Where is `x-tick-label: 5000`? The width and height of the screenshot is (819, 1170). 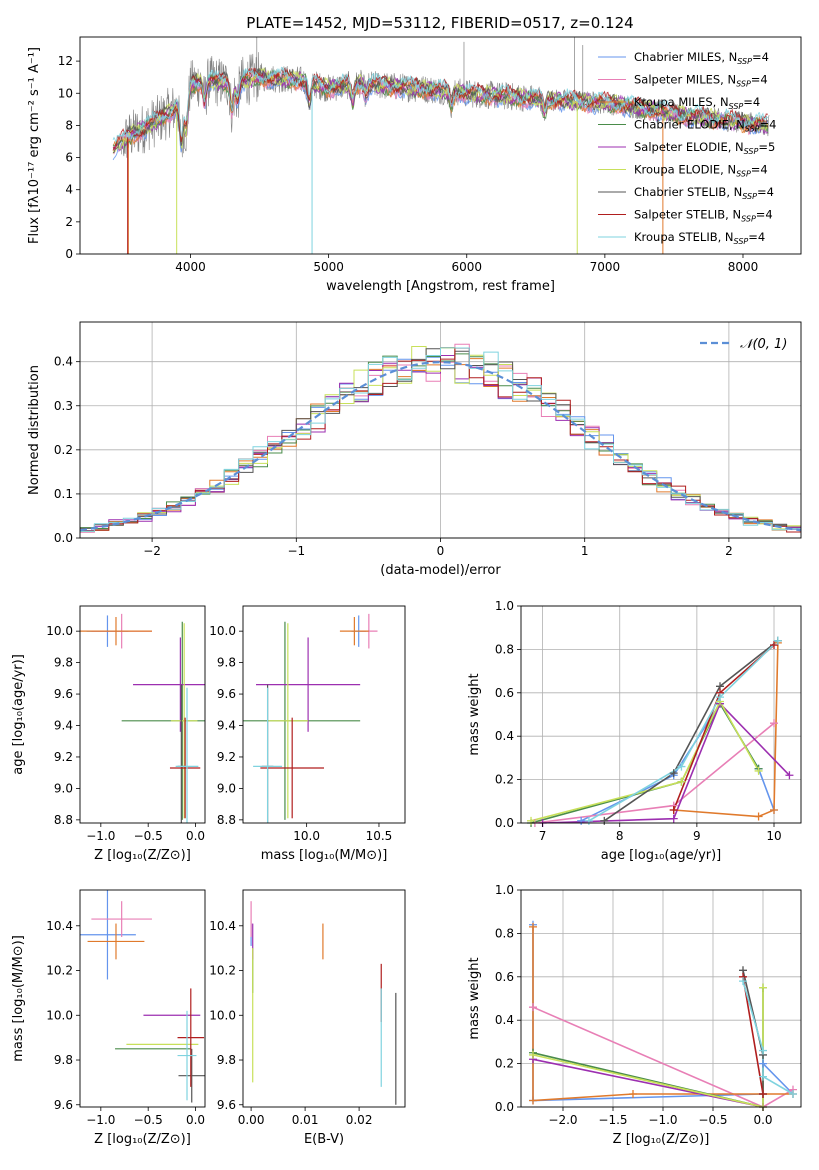 x-tick-label: 5000 is located at coordinates (328, 267).